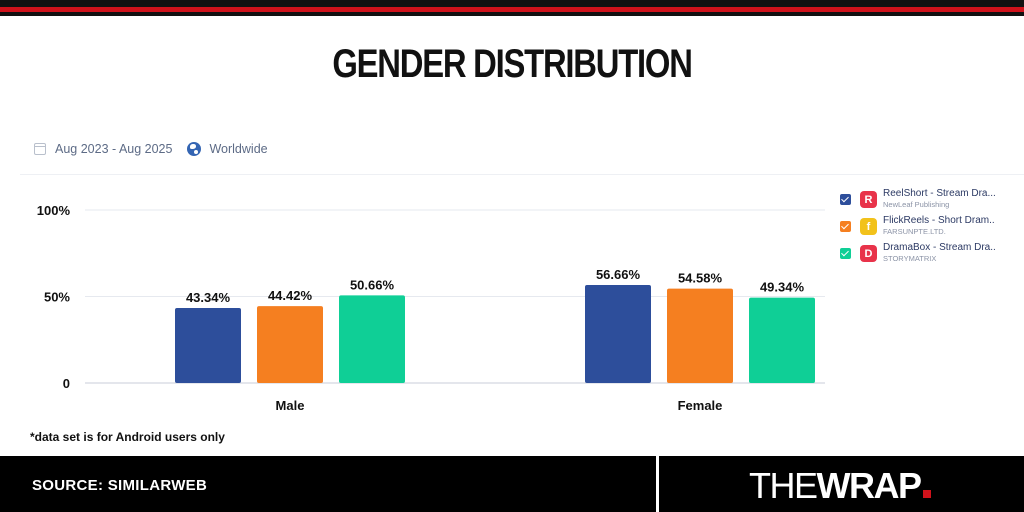 Image resolution: width=1024 pixels, height=512 pixels. What do you see at coordinates (657, 484) in the screenshot?
I see `footer-divider` at bounding box center [657, 484].